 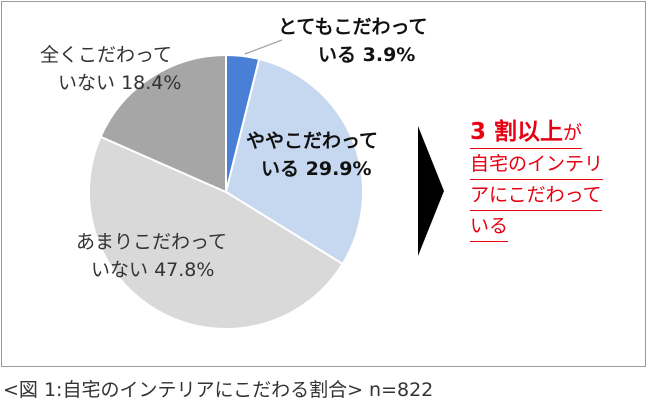 What do you see at coordinates (110, 69) in the screenshot?
I see `slice-label-not-at-all: 全くこだわって いない 18.4%` at bounding box center [110, 69].